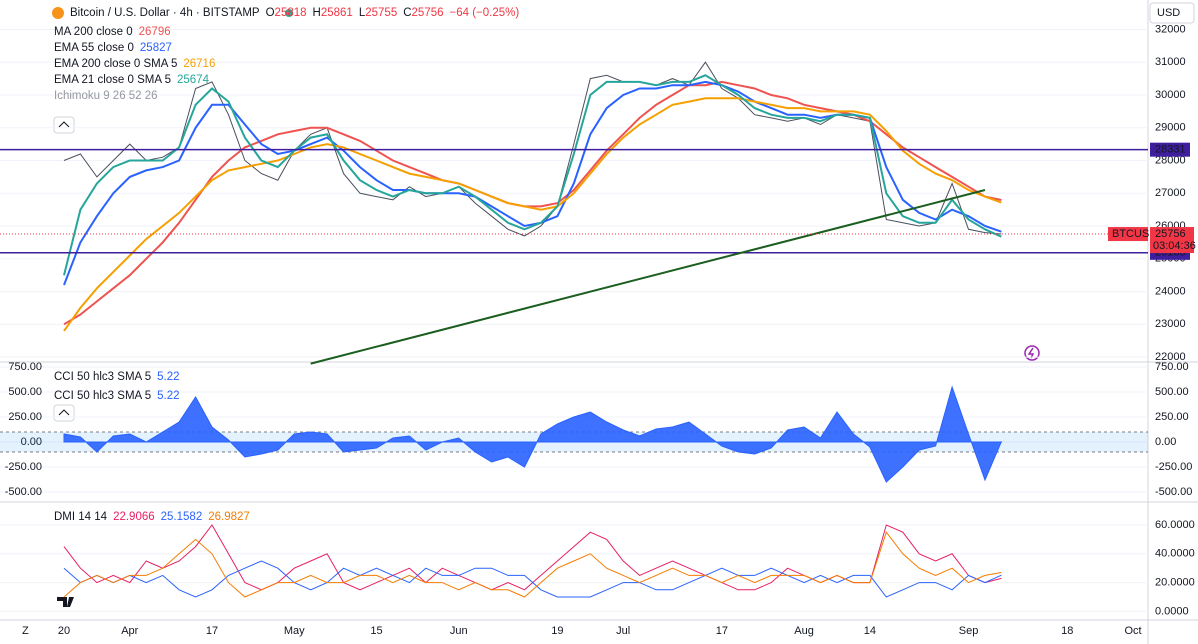  What do you see at coordinates (1170, 234) in the screenshot?
I see `price-tag-label: 25756` at bounding box center [1170, 234].